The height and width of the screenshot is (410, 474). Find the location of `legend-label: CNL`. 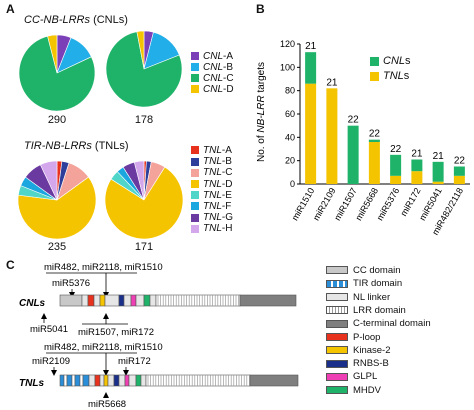

legend-label: CNL is located at coordinates (394, 61).